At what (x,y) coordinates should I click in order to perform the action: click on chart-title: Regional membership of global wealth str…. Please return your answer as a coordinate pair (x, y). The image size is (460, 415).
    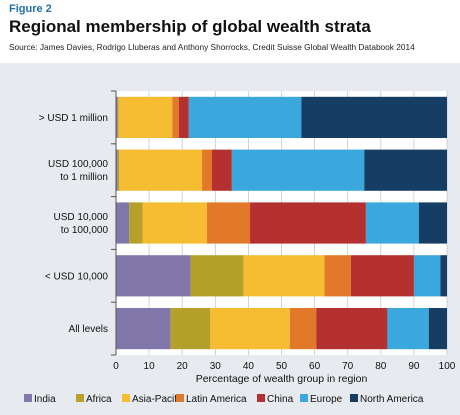
    Looking at the image, I should click on (190, 26).